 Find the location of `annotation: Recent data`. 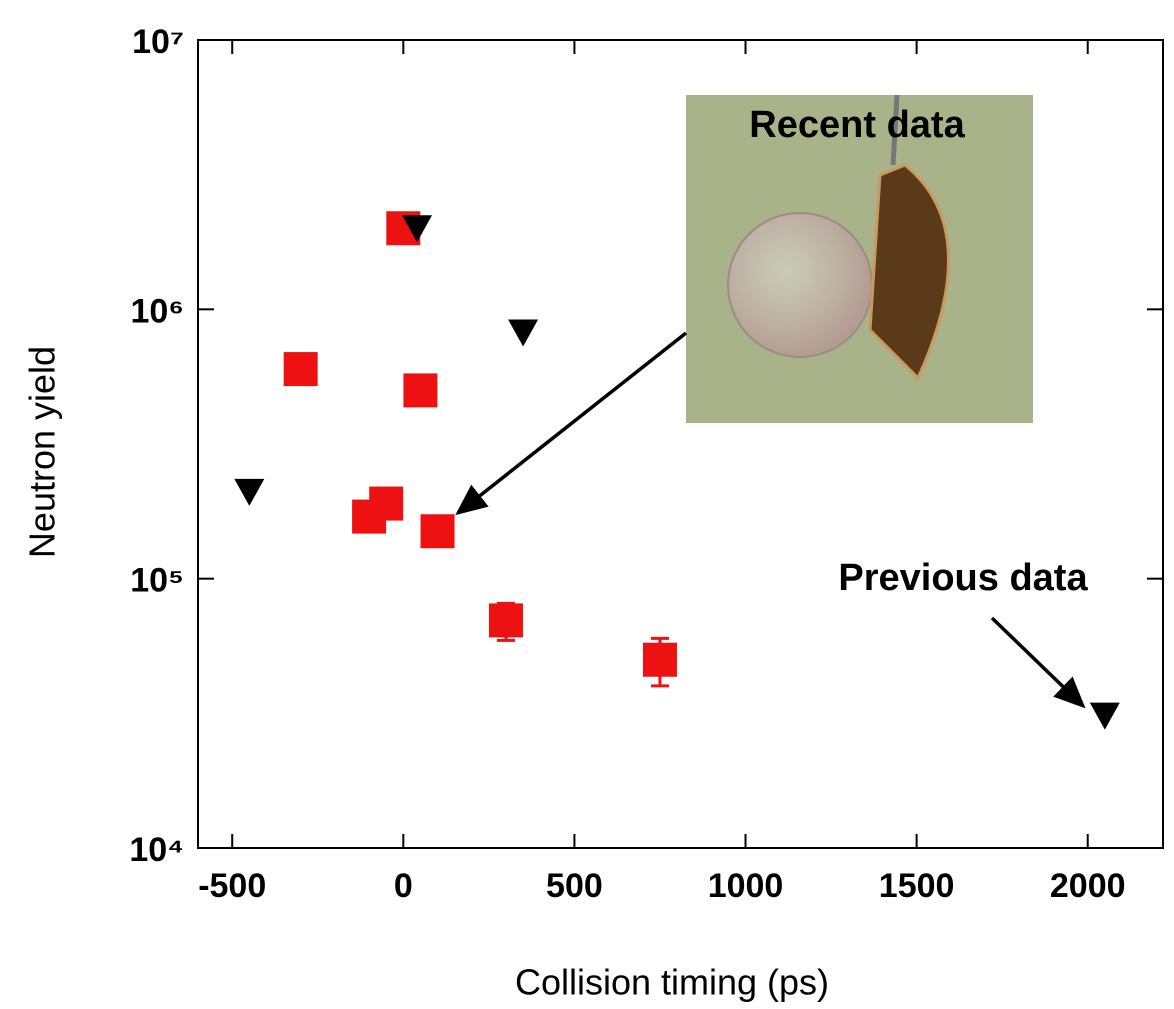

annotation: Recent data is located at coordinates (857, 125).